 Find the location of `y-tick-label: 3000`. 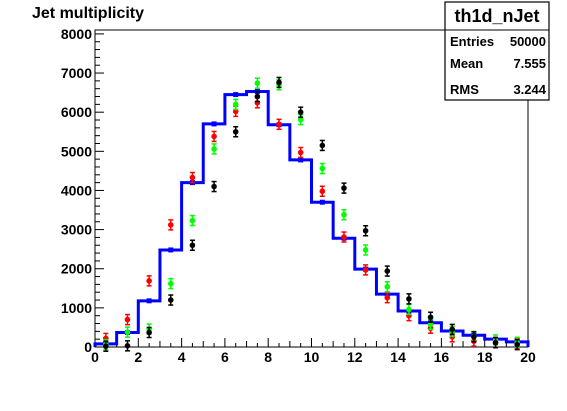

y-tick-label: 3000 is located at coordinates (76, 230).